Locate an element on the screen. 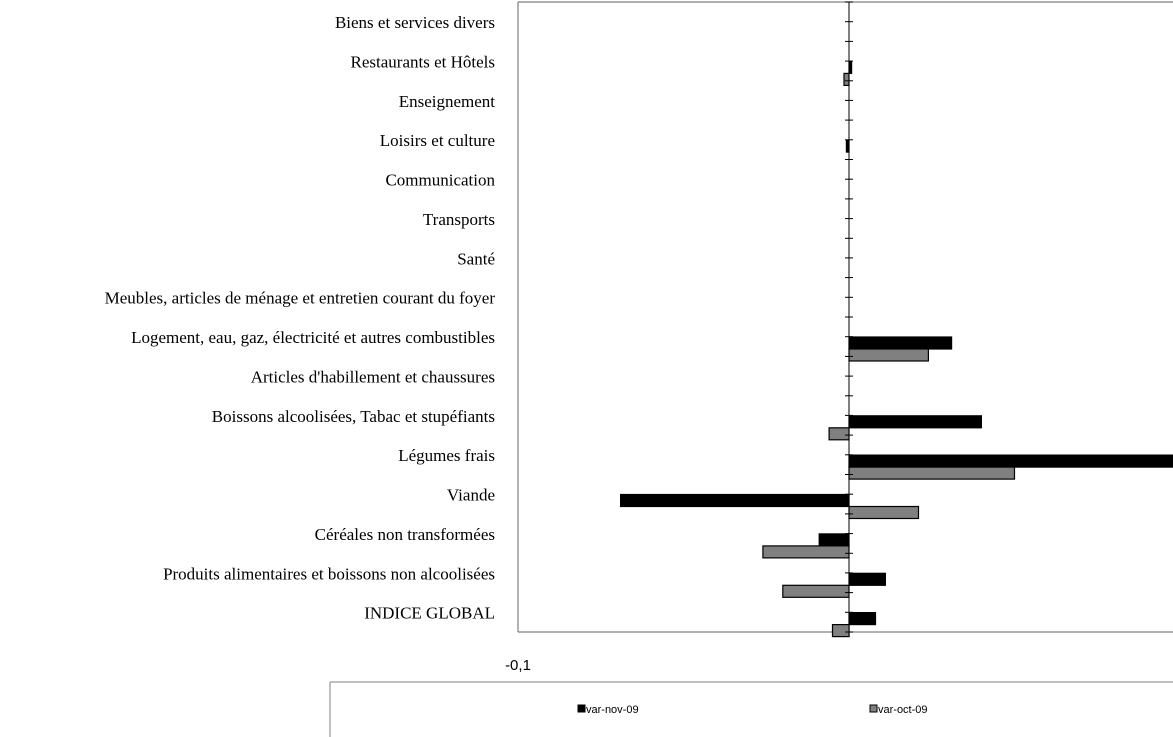  x-tick-label: -0,1 is located at coordinates (518, 665).